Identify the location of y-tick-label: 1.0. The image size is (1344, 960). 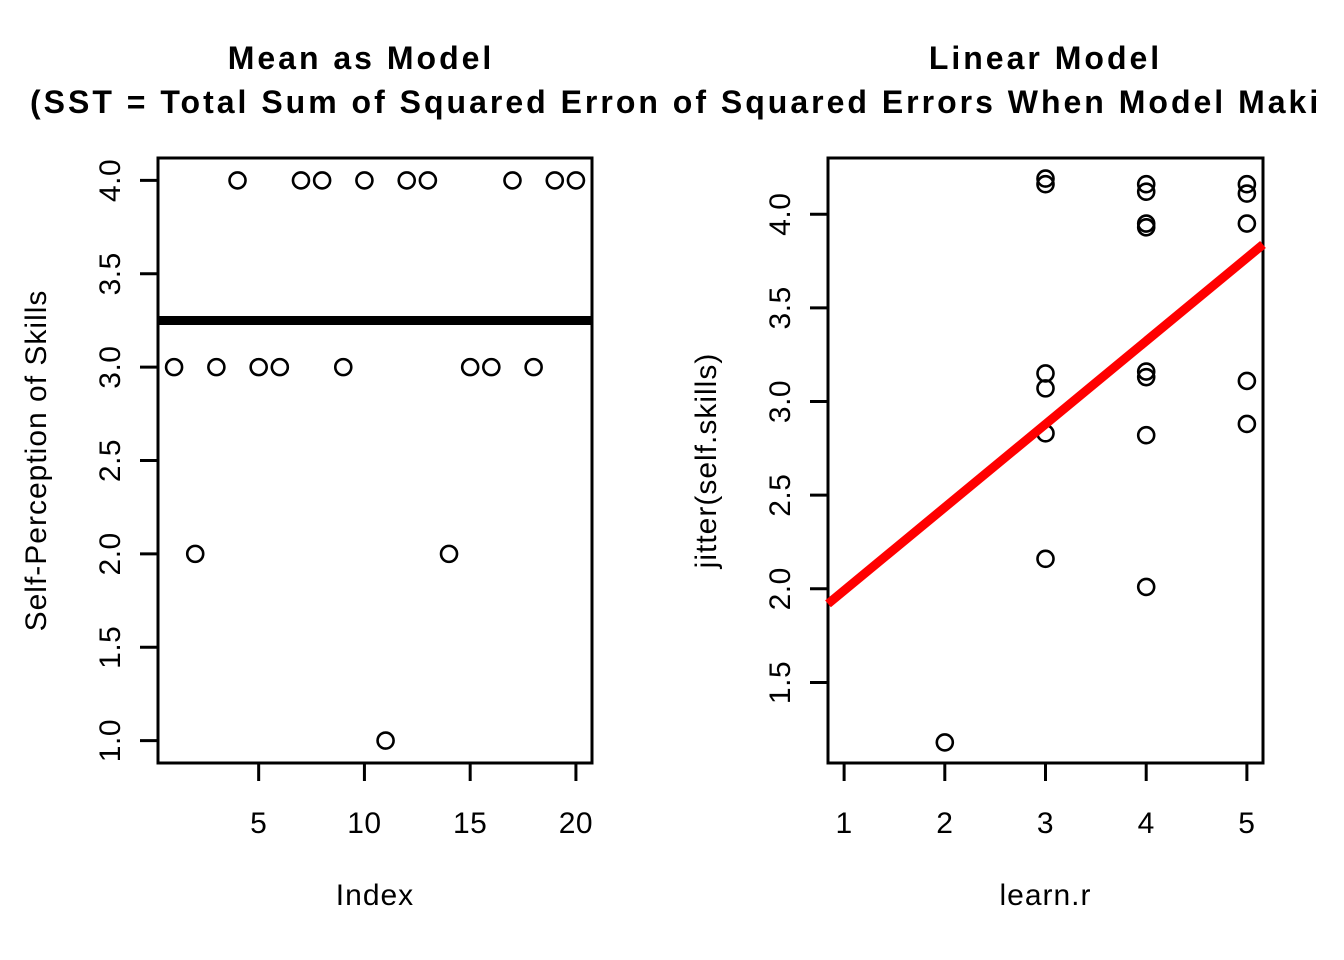
(110, 740).